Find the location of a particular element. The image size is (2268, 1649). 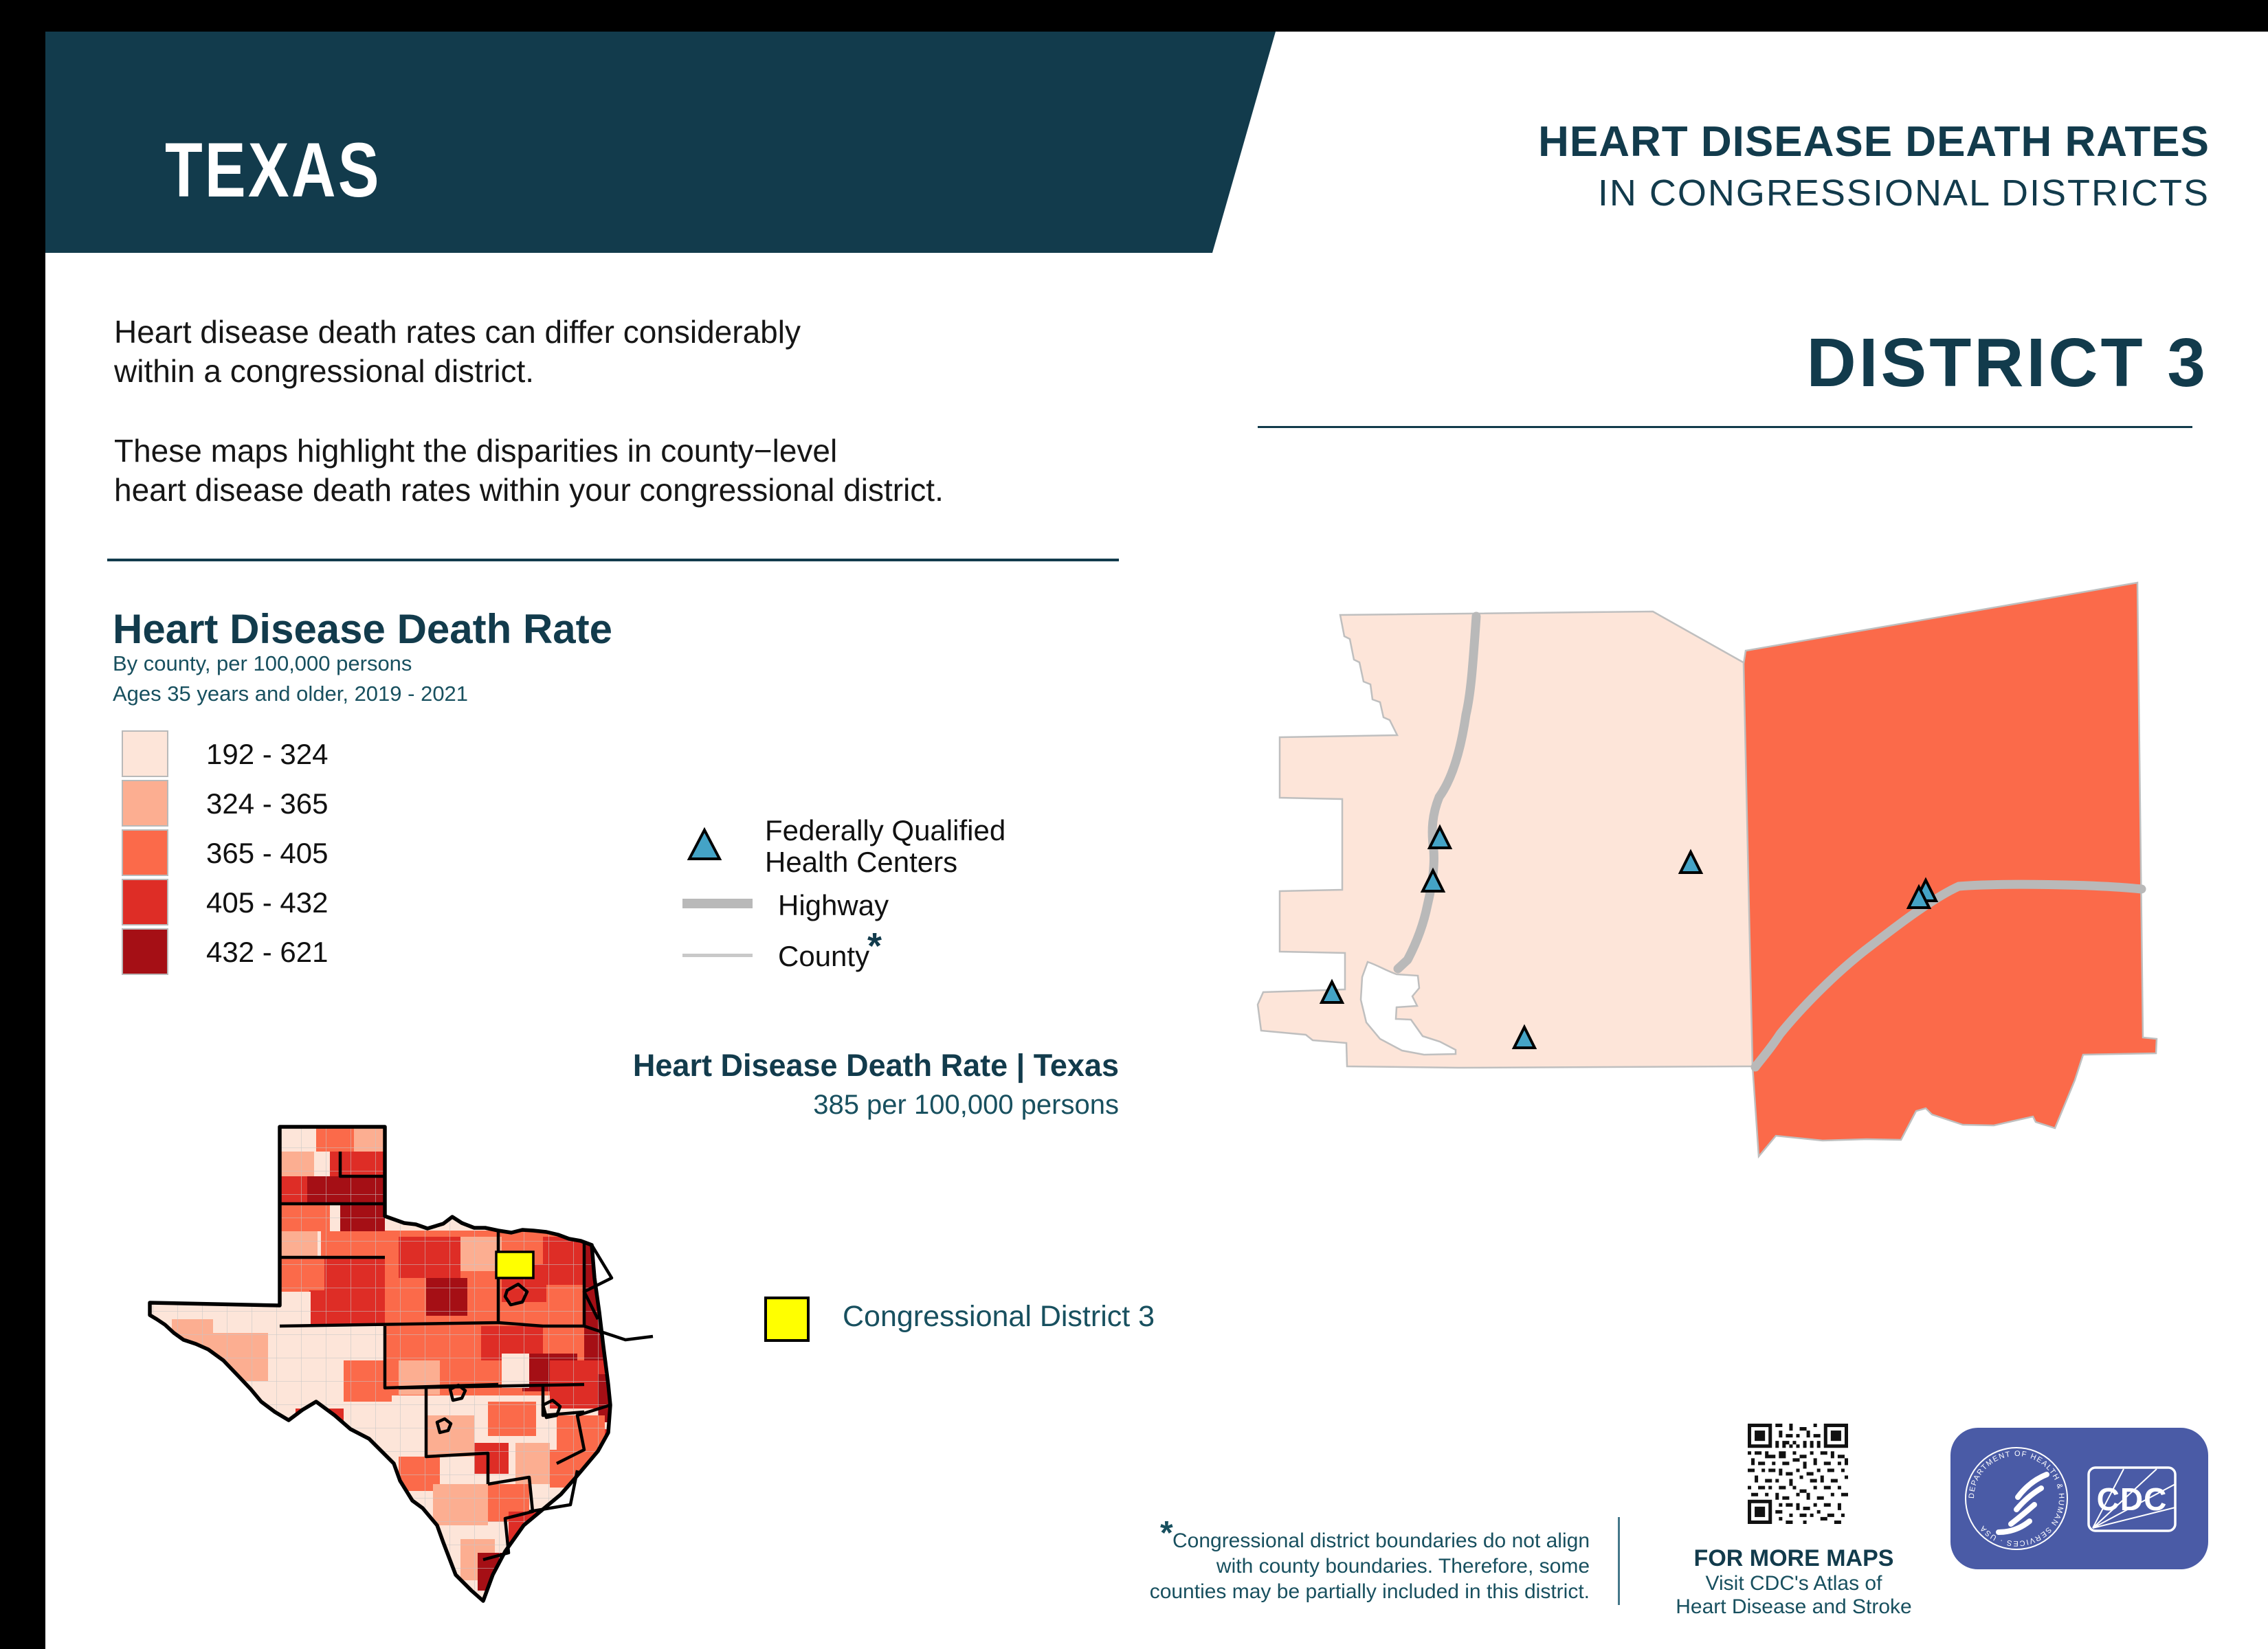

fqhc-legend-label: Federally Qualified Health Centers is located at coordinates (886, 846).